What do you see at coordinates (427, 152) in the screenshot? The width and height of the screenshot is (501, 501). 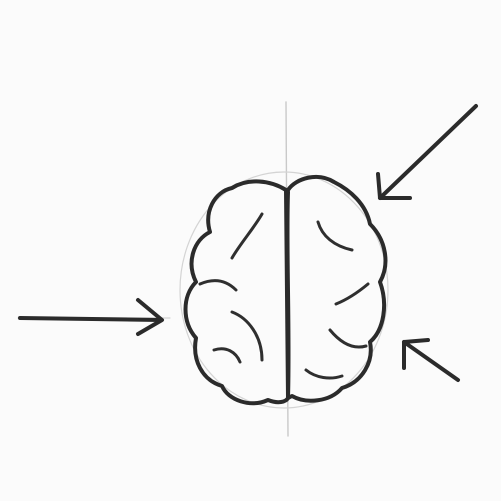 I see `top-right-arrow-icon` at bounding box center [427, 152].